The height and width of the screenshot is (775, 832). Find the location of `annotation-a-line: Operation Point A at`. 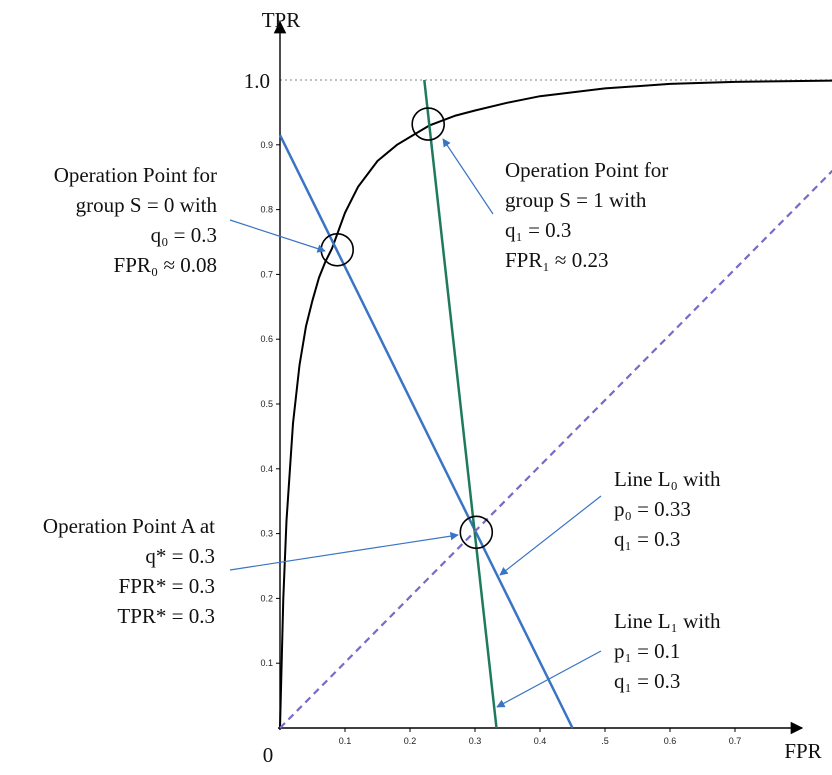

annotation-a-line: Operation Point A at is located at coordinates (129, 526).